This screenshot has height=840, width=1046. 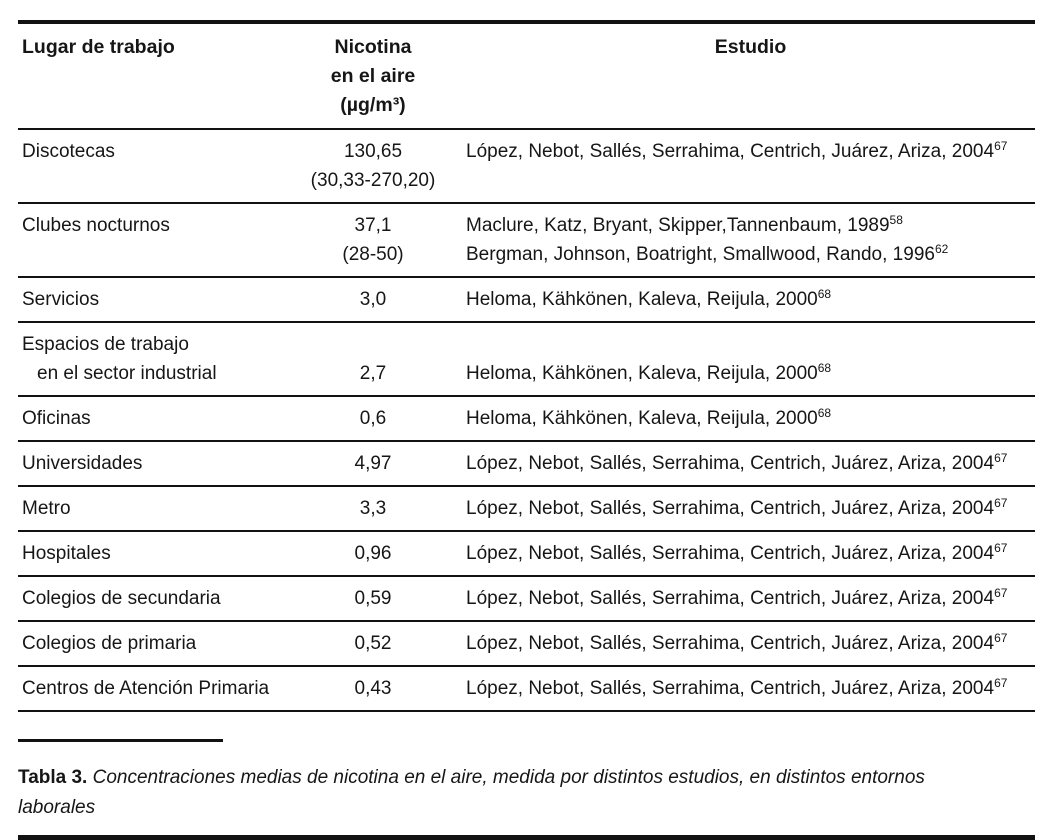 I want to click on citation-ref: 58, so click(x=896, y=220).